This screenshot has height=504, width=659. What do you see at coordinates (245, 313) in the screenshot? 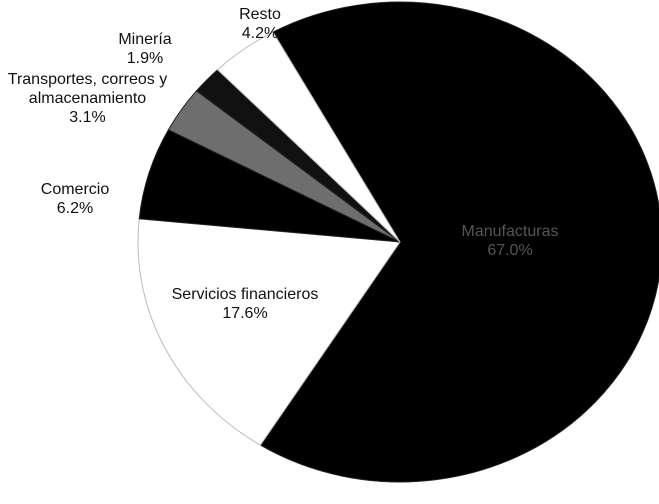
I see `value-label: 17.6%` at bounding box center [245, 313].